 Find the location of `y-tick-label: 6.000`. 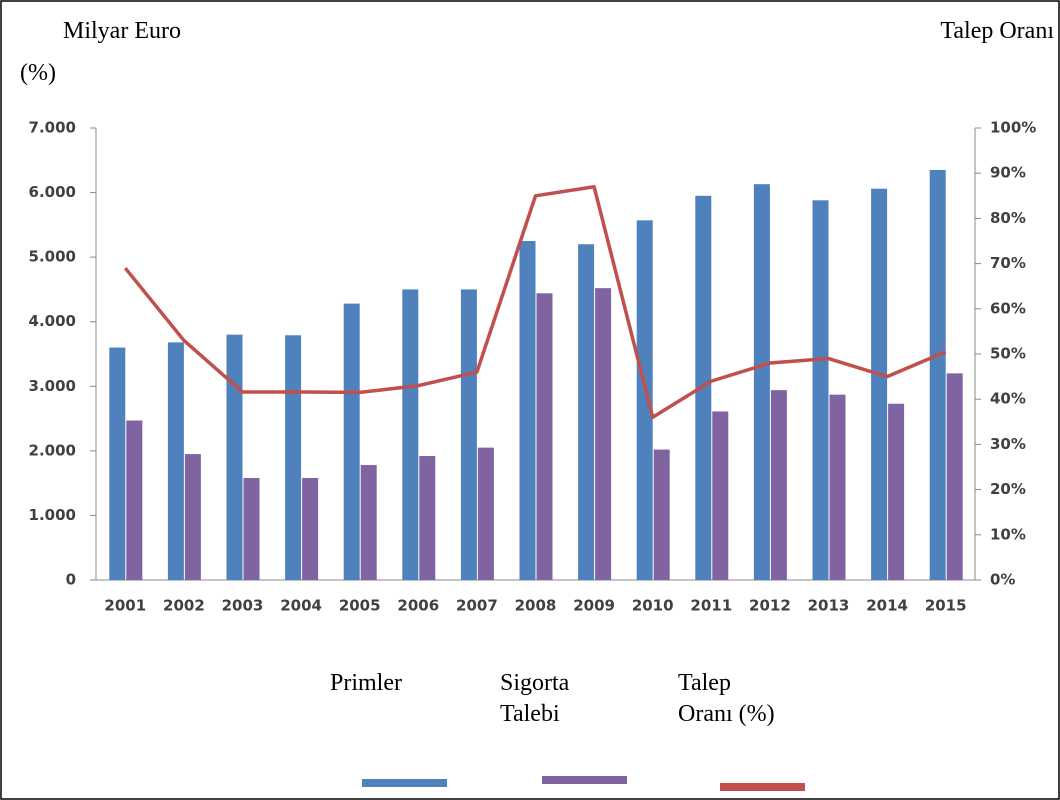

y-tick-label: 6.000 is located at coordinates (52, 192).